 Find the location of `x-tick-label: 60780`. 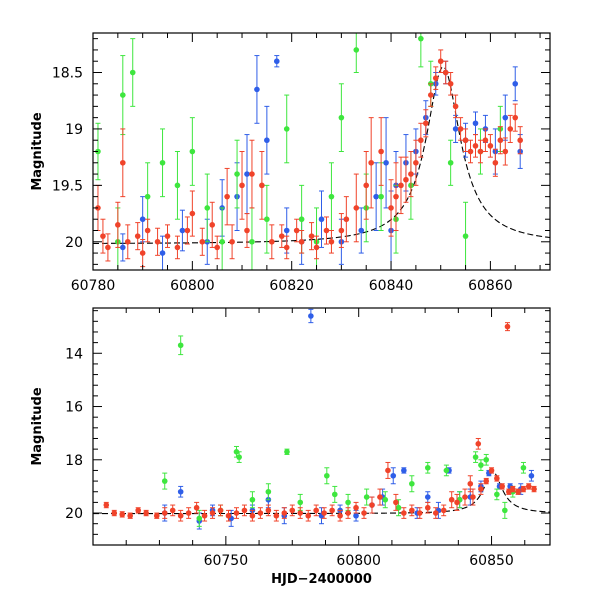

x-tick-label: 60780 is located at coordinates (93, 286).